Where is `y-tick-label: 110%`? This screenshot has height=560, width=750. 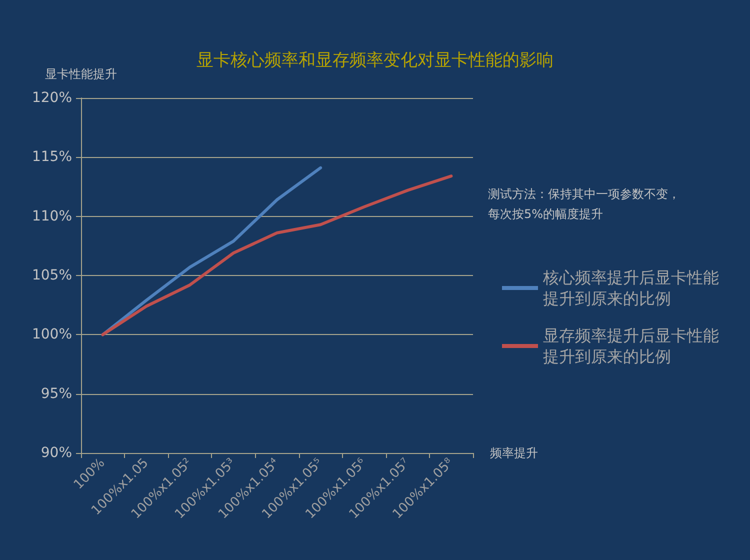
y-tick-label: 110% is located at coordinates (52, 216).